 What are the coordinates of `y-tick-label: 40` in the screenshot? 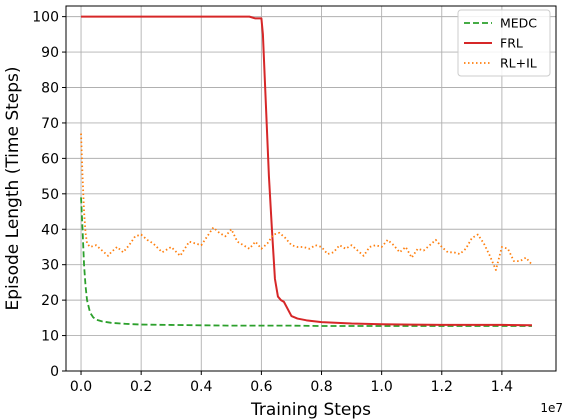 It's located at (50, 230).